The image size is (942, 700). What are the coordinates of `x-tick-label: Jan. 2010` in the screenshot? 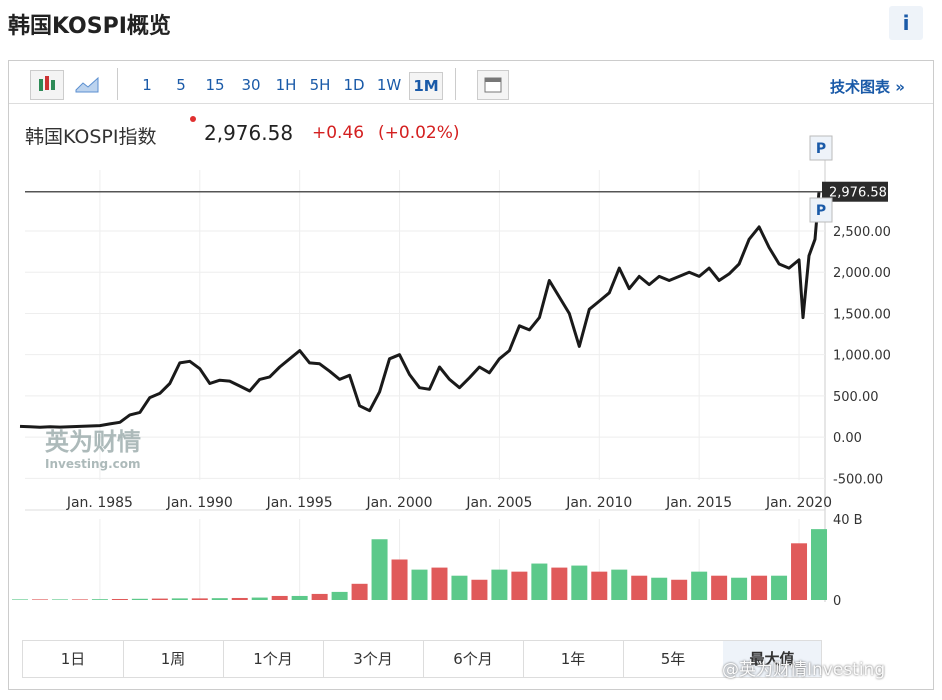 It's located at (598, 503).